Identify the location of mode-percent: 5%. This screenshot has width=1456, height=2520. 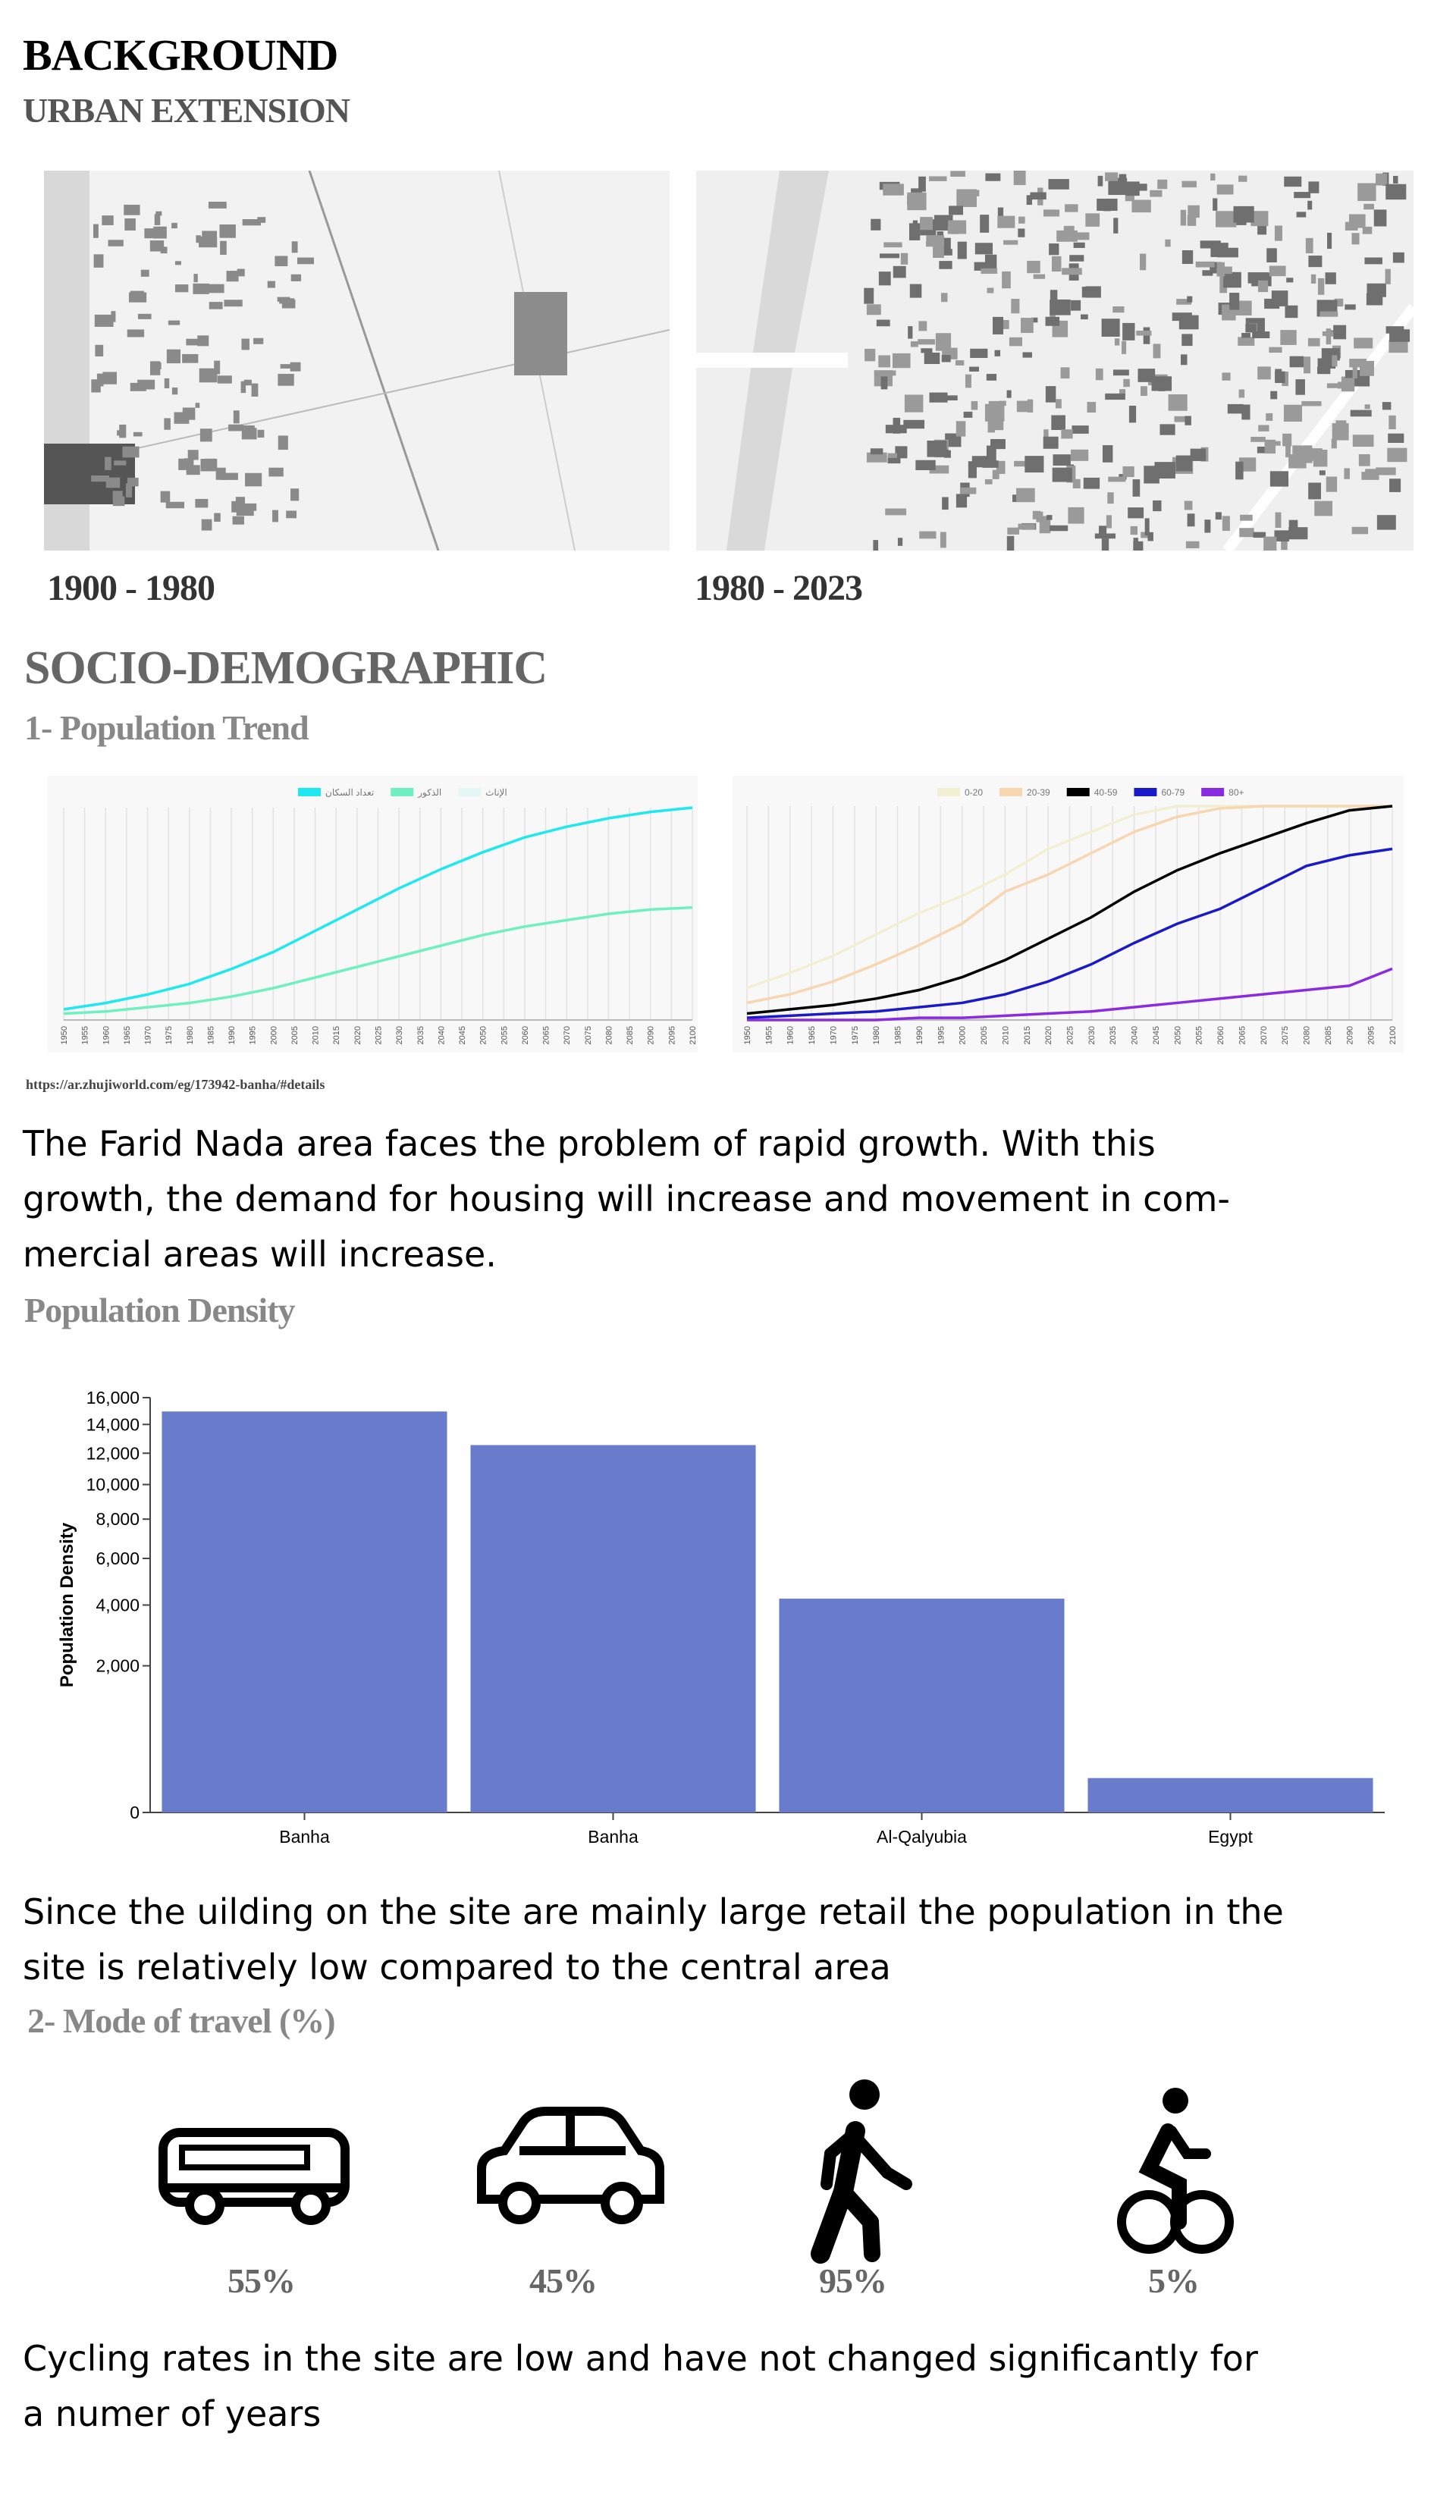
(1174, 2280).